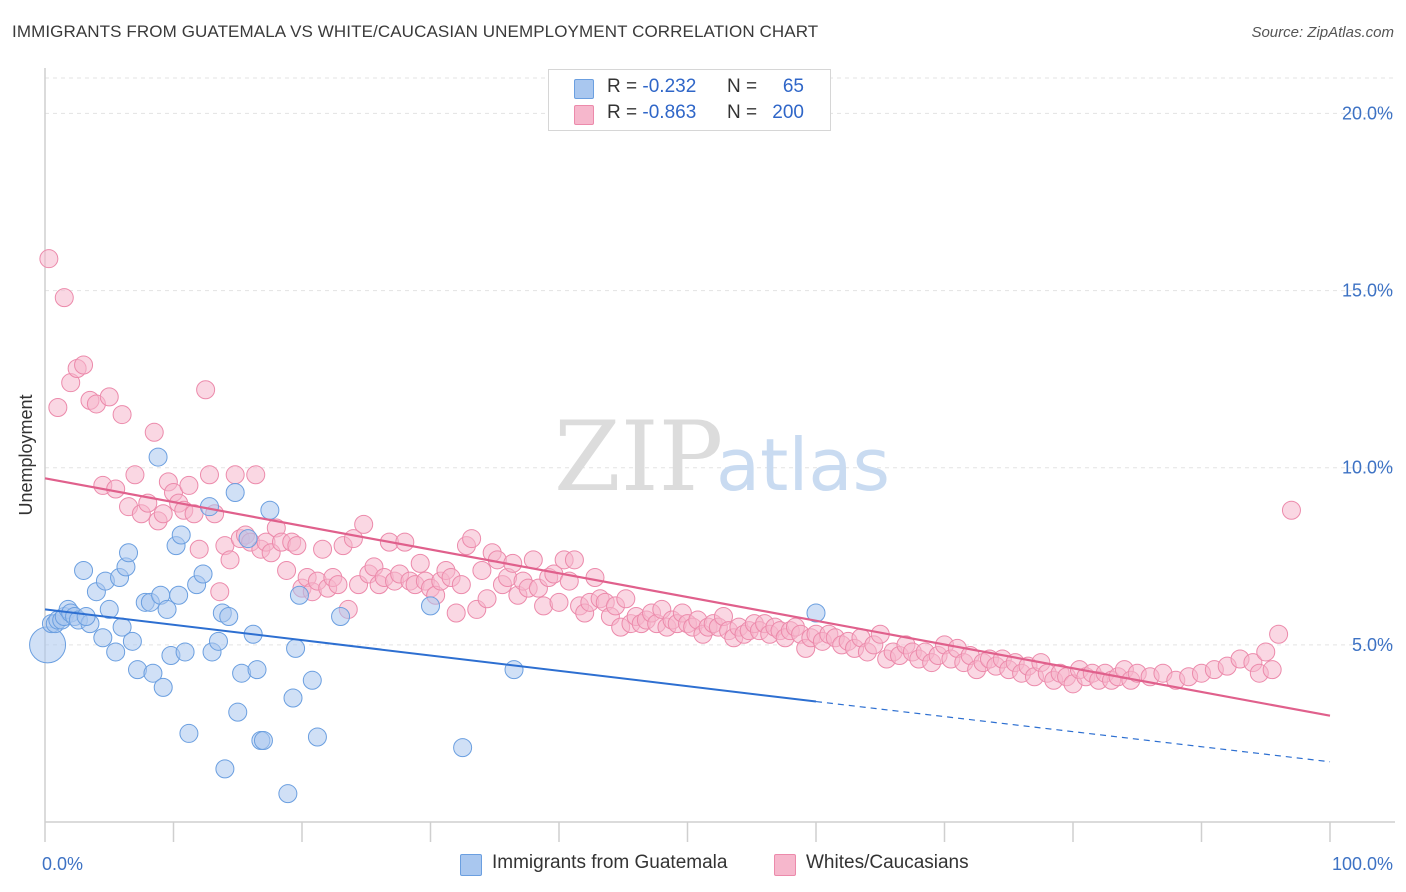 The height and width of the screenshot is (892, 1406). I want to click on x-tick-label: 0.0%, so click(62, 864).